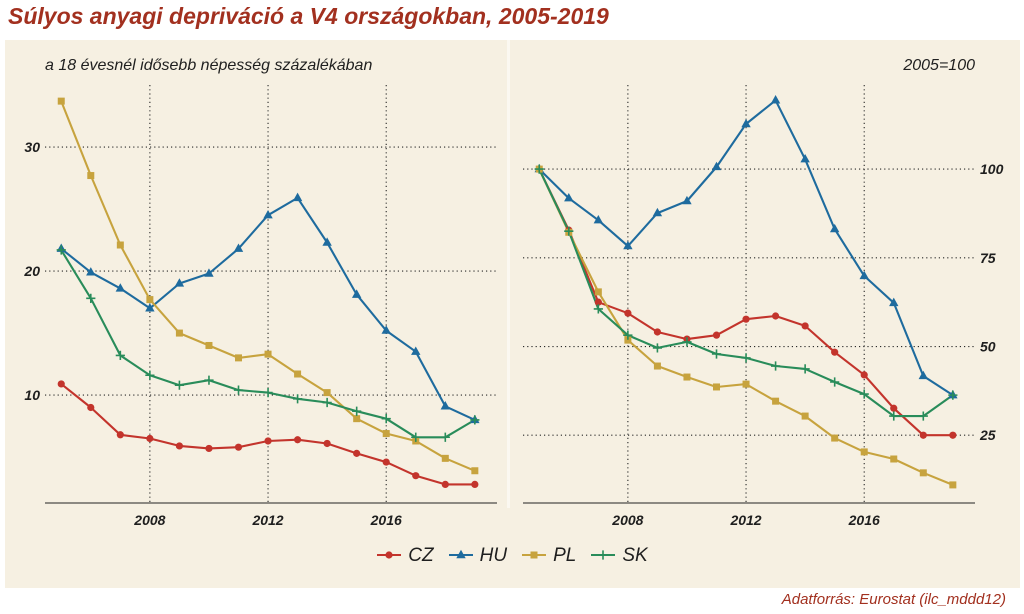 The image size is (1024, 614). I want to click on legend-key-pl, so click(534, 555).